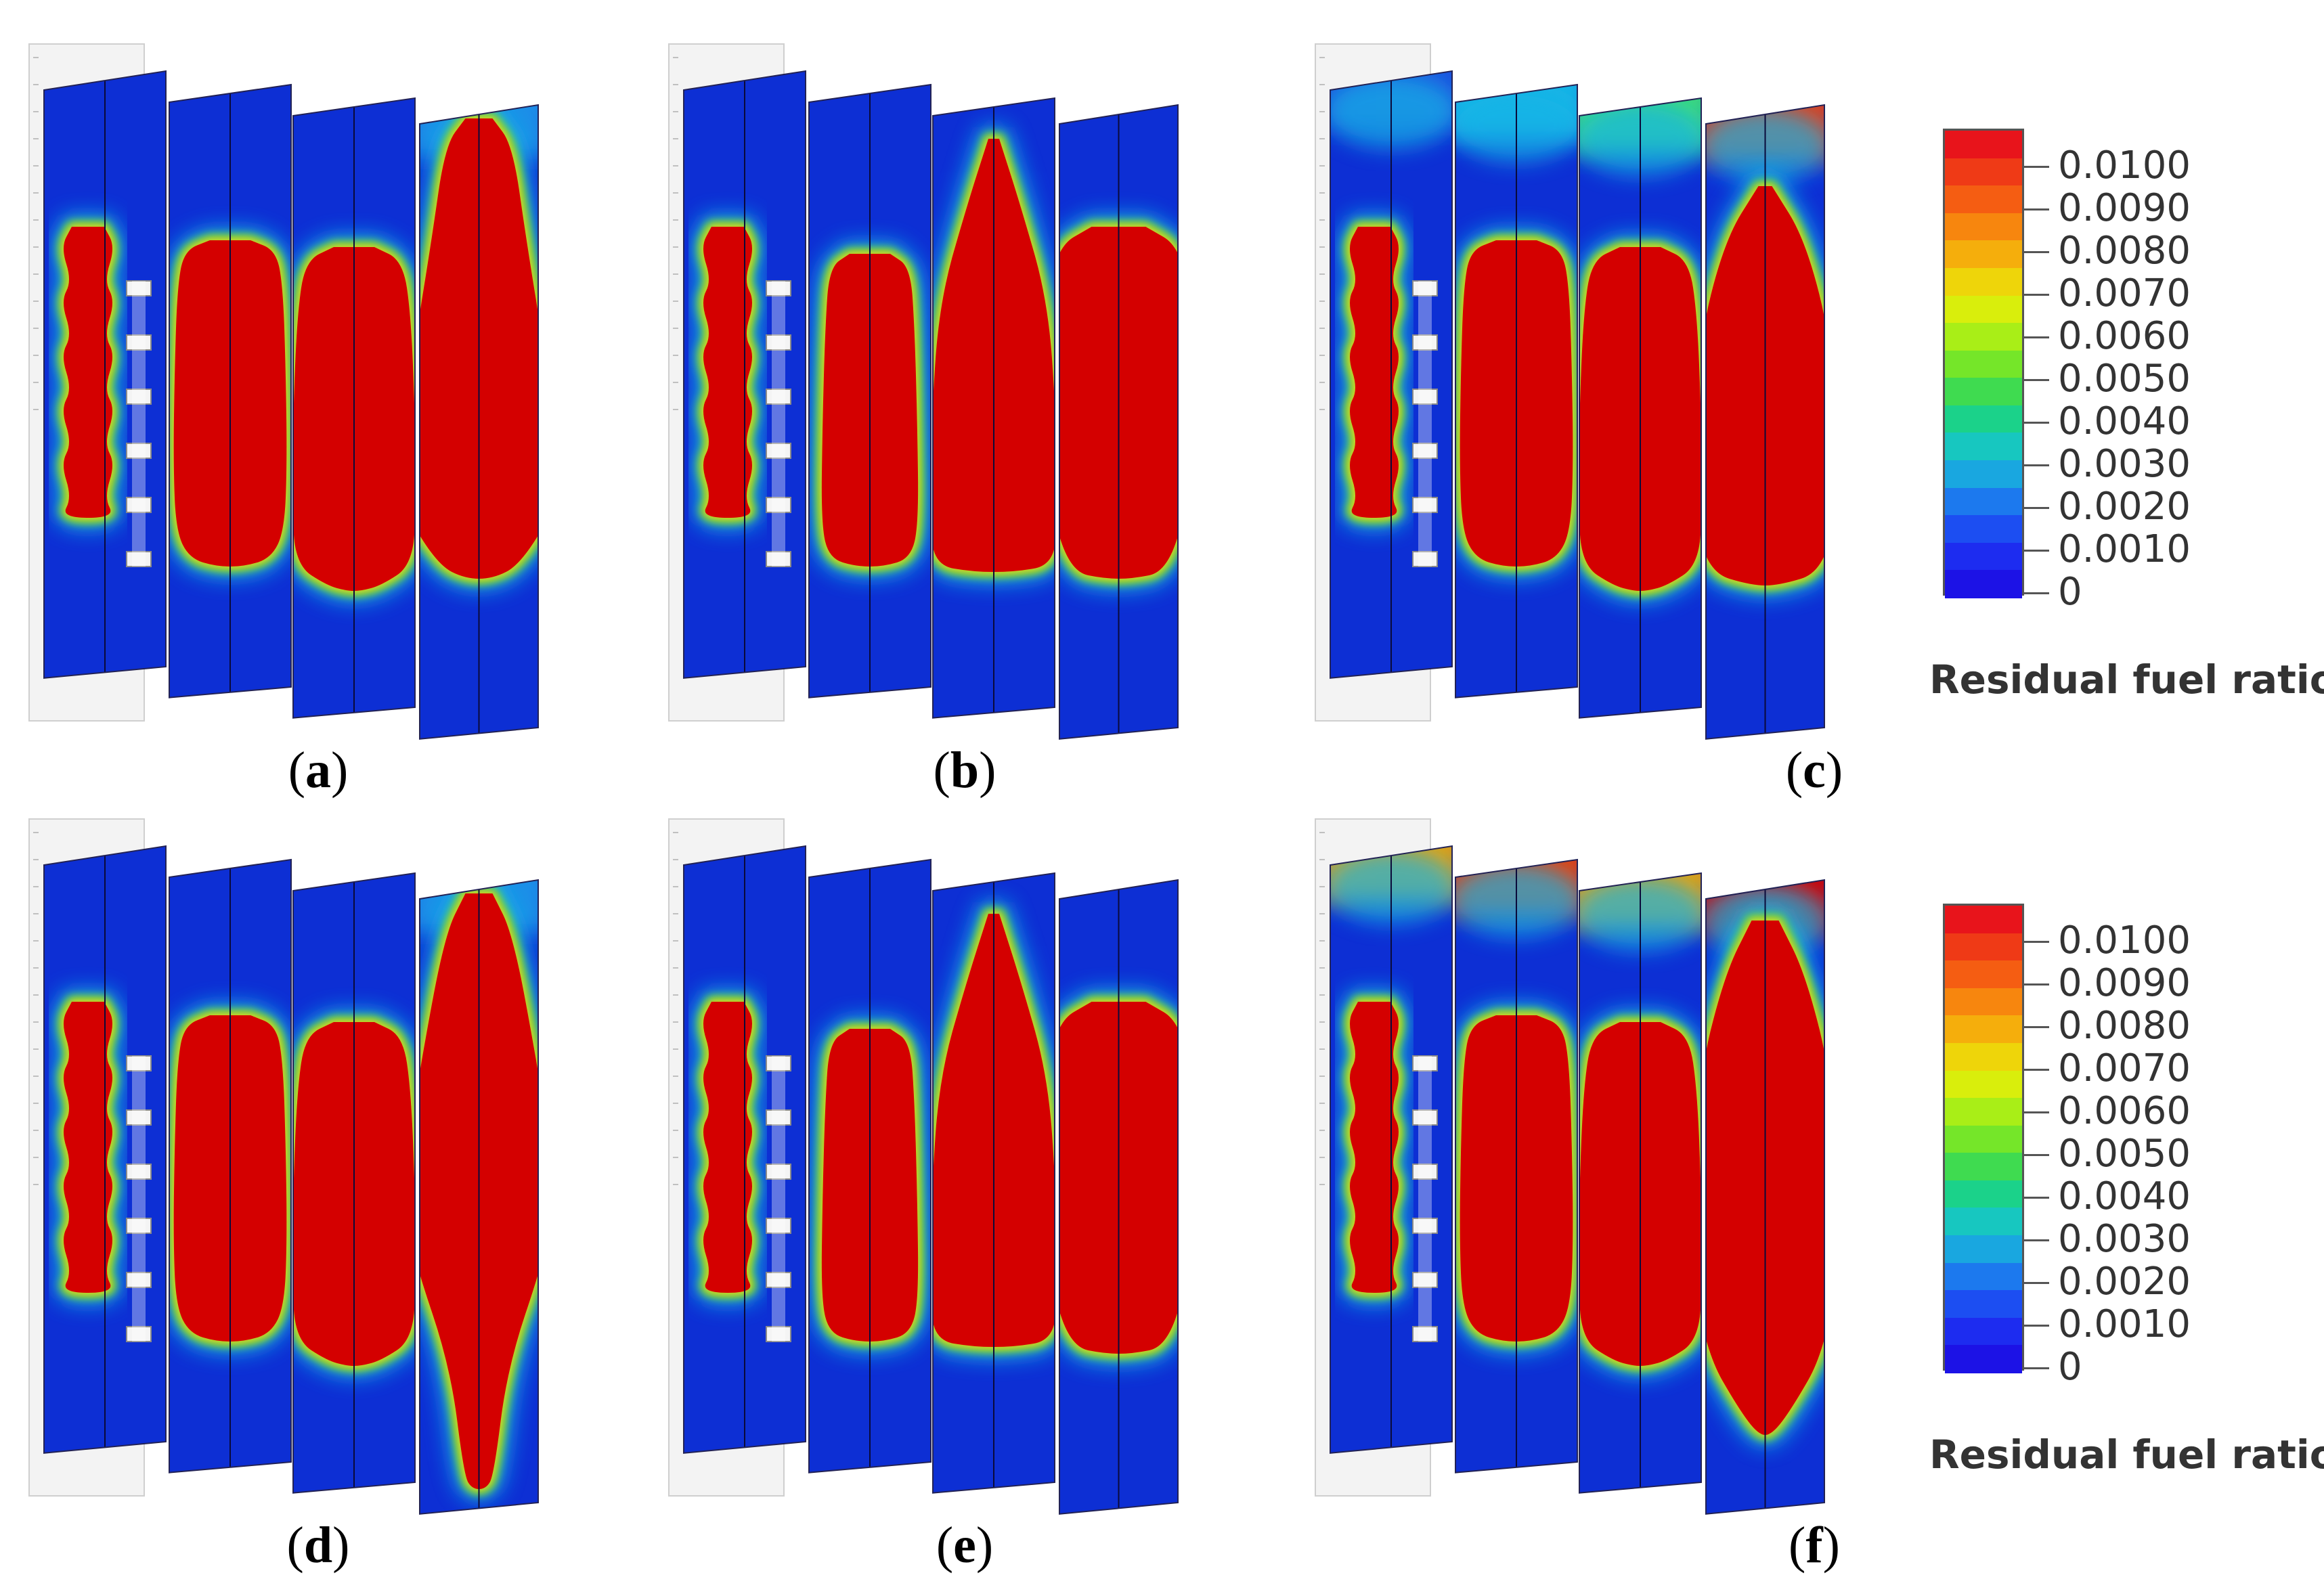  I want to click on caption-c: (c), so click(1814, 770).